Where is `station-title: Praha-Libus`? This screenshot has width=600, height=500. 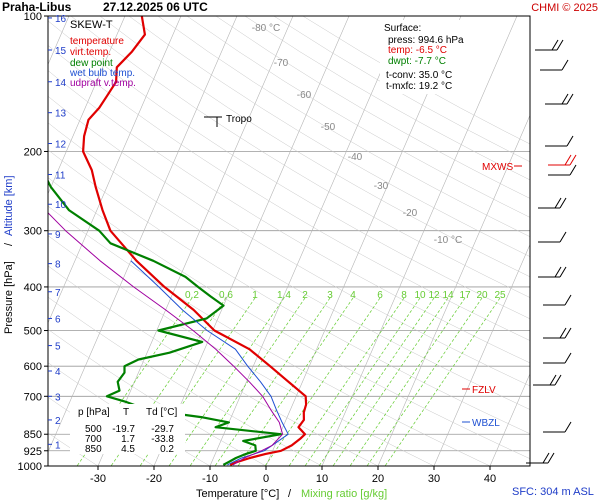
station-title: Praha-Libus is located at coordinates (37, 7).